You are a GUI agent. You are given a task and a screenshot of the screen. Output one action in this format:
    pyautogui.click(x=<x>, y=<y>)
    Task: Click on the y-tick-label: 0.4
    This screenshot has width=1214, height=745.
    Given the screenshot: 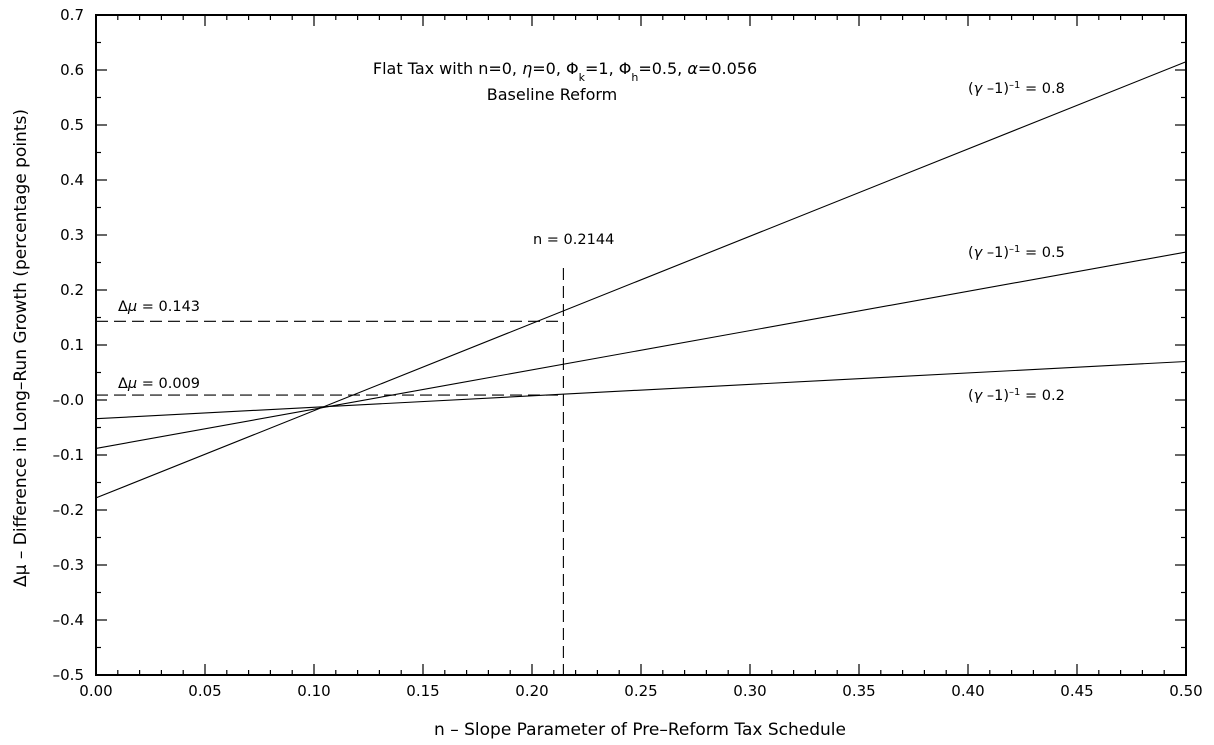 What is the action you would take?
    pyautogui.click(x=72, y=180)
    